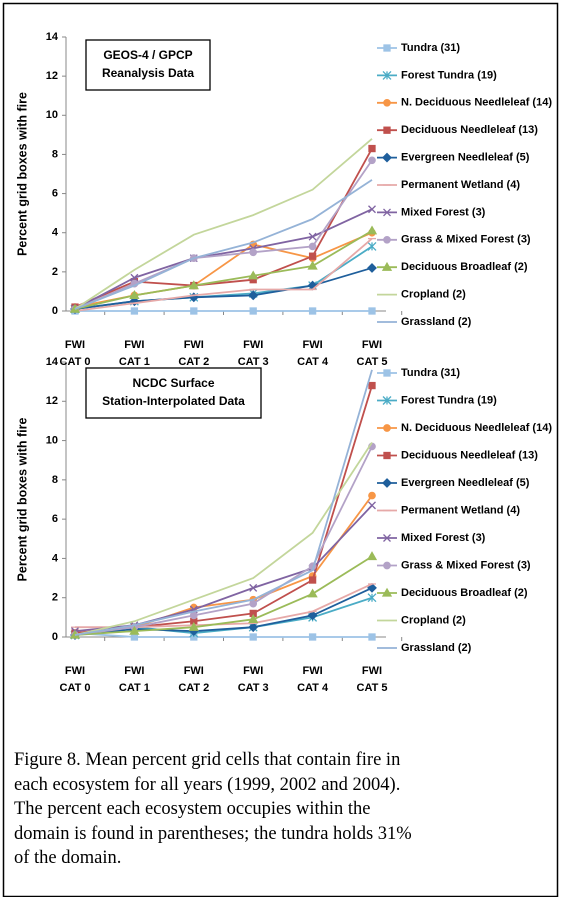  What do you see at coordinates (68, 858) in the screenshot?
I see `caption-line: of the domain.` at bounding box center [68, 858].